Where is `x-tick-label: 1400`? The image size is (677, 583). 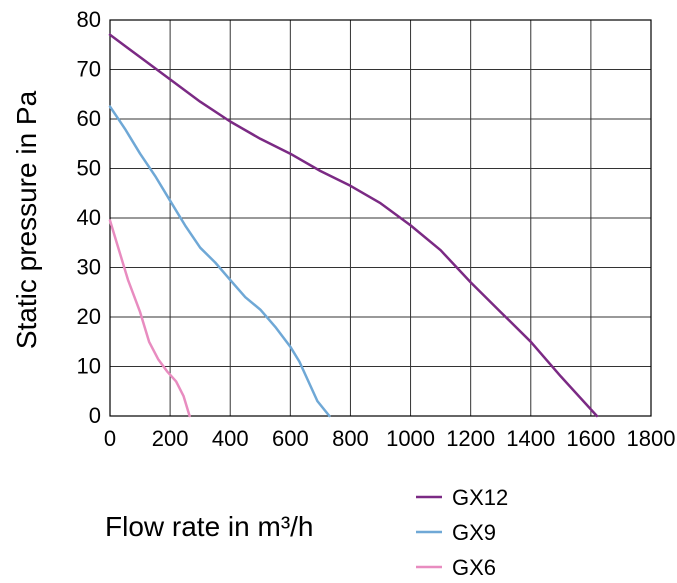
x-tick-label: 1400 is located at coordinates (530, 438).